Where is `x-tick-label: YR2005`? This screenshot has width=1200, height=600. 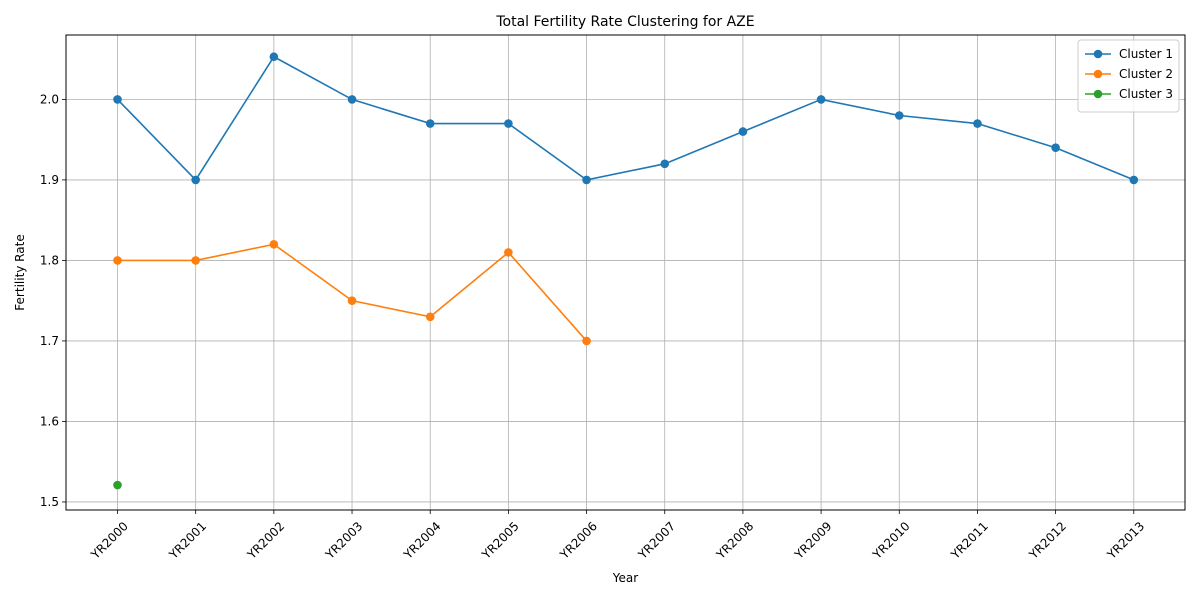
x-tick-label: YR2005 is located at coordinates (500, 540).